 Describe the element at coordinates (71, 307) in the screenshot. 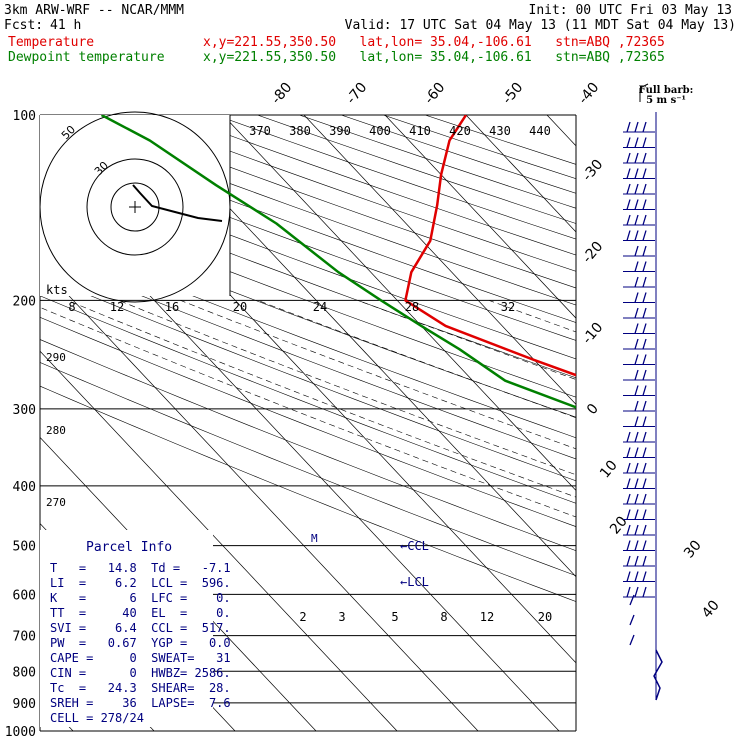

I see `hodograph-speed-label: 8` at that location.